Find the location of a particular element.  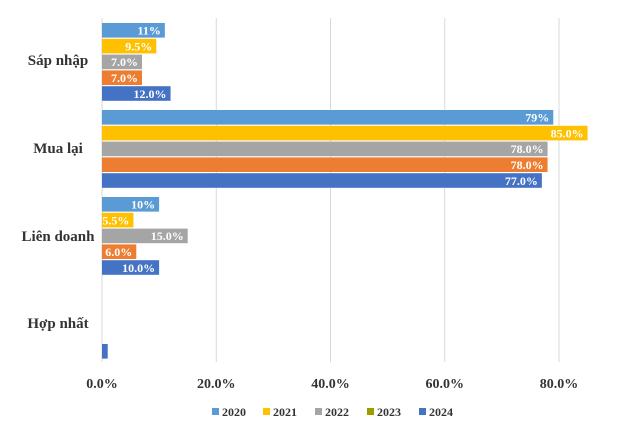

x-tick-label: 60.0% is located at coordinates (445, 384).